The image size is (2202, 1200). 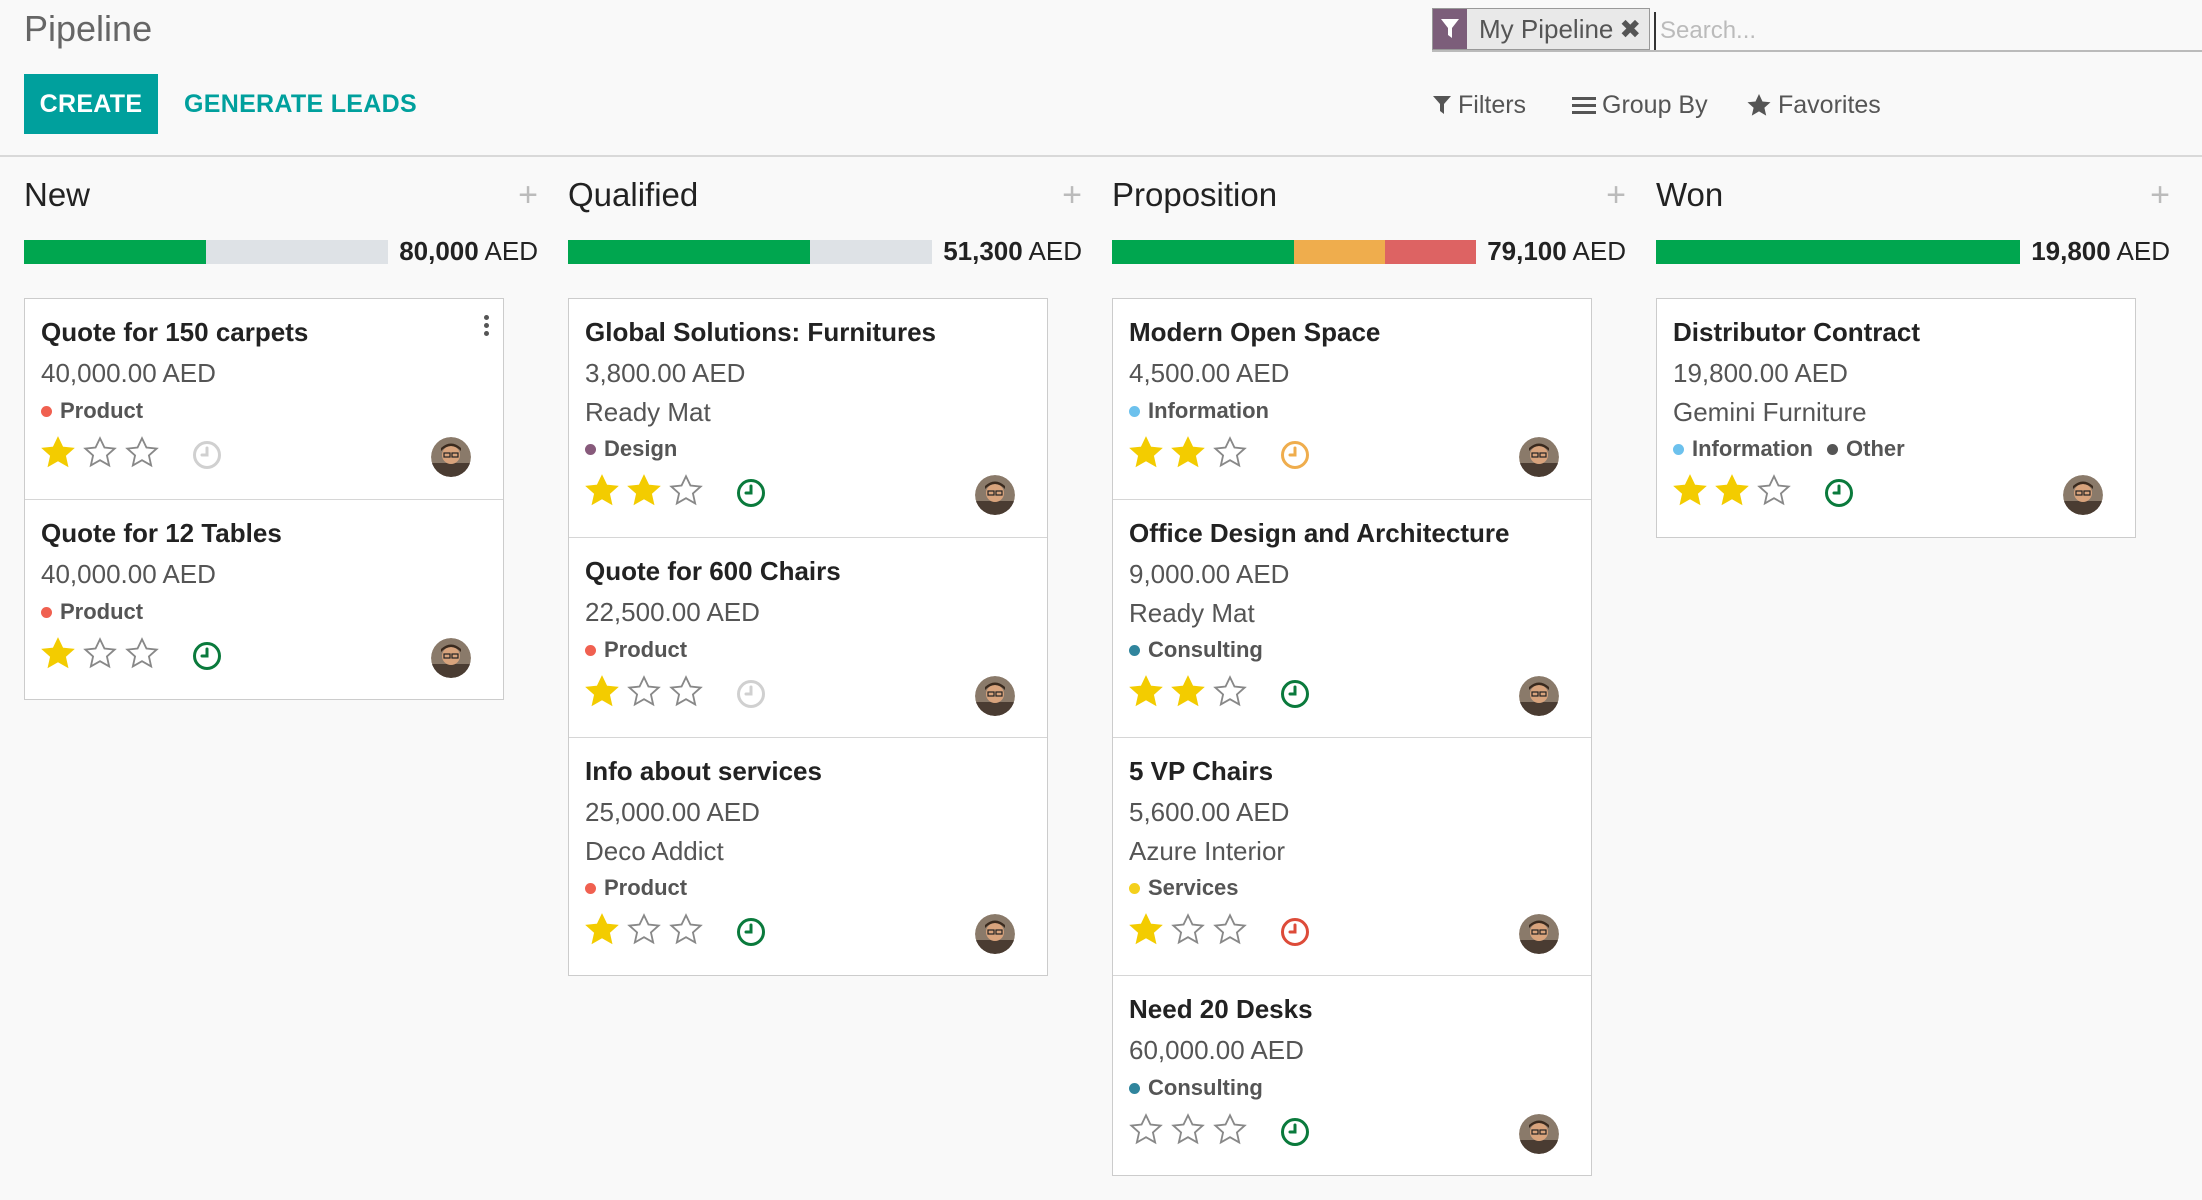 What do you see at coordinates (1430, 252) in the screenshot?
I see `progress-segment-red` at bounding box center [1430, 252].